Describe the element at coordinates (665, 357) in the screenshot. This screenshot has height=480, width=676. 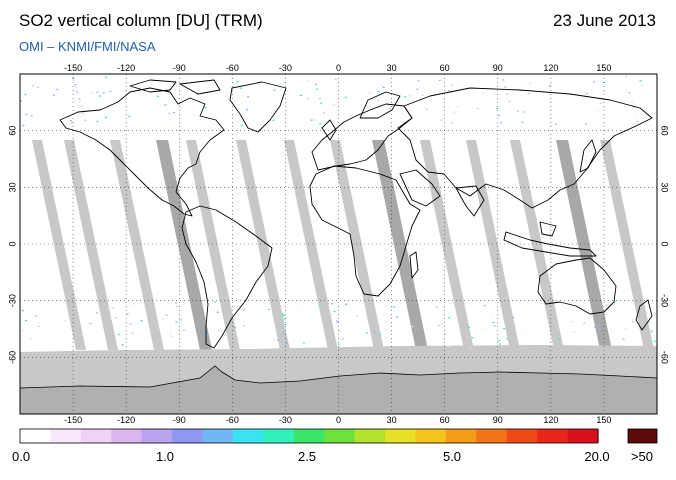
I see `lat-tick-label-right: -60` at that location.